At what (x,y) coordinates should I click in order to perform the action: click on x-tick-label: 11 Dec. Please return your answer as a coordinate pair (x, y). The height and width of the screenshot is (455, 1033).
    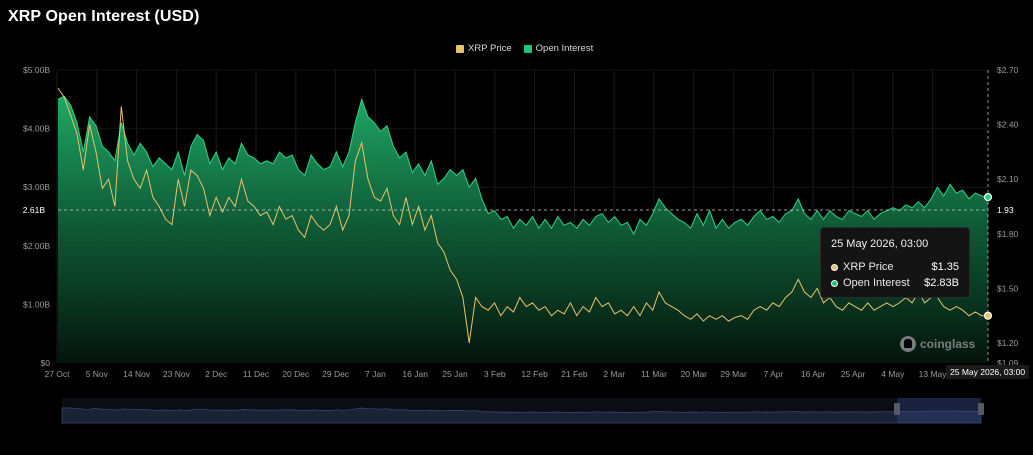
    Looking at the image, I should click on (256, 374).